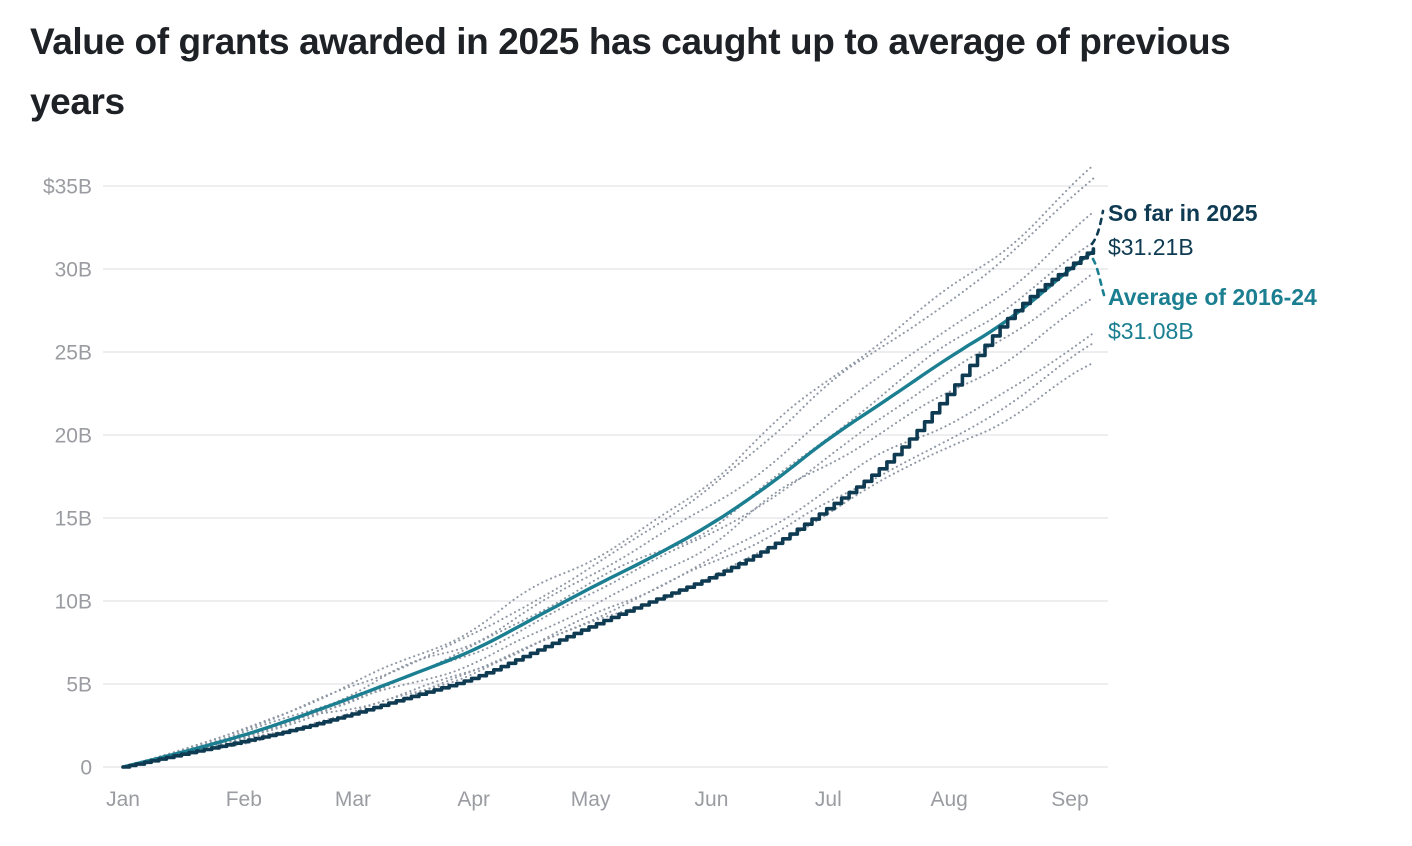  What do you see at coordinates (828, 799) in the screenshot?
I see `x-axis-tick-label: Jul` at bounding box center [828, 799].